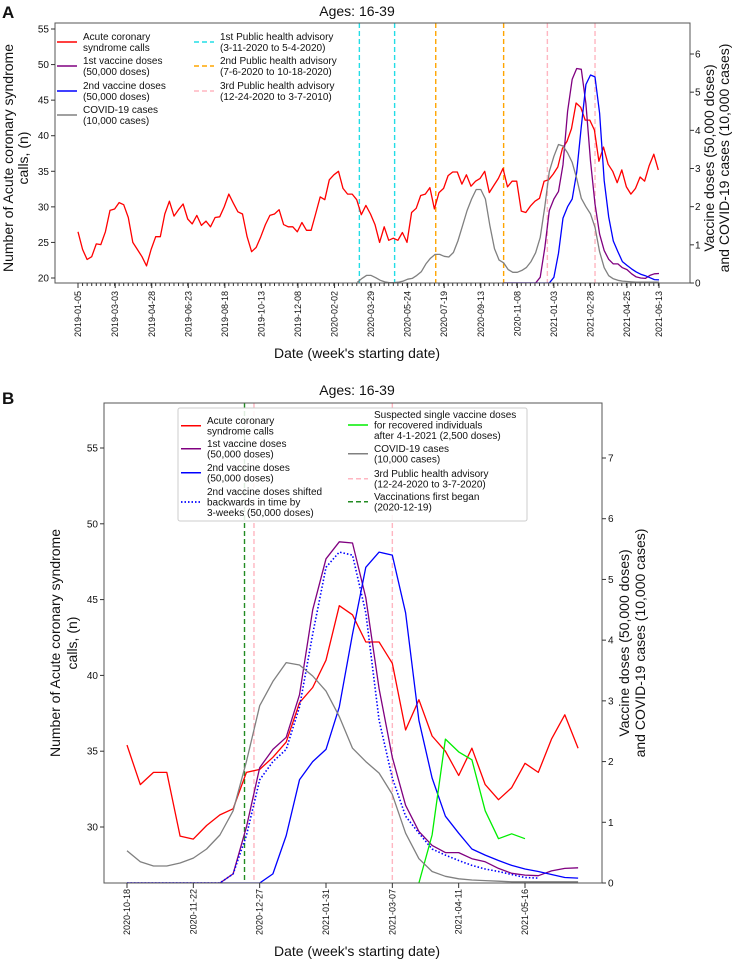  Describe the element at coordinates (253, 503) in the screenshot. I see `legend-series-3-label: backwards in time by` at that location.